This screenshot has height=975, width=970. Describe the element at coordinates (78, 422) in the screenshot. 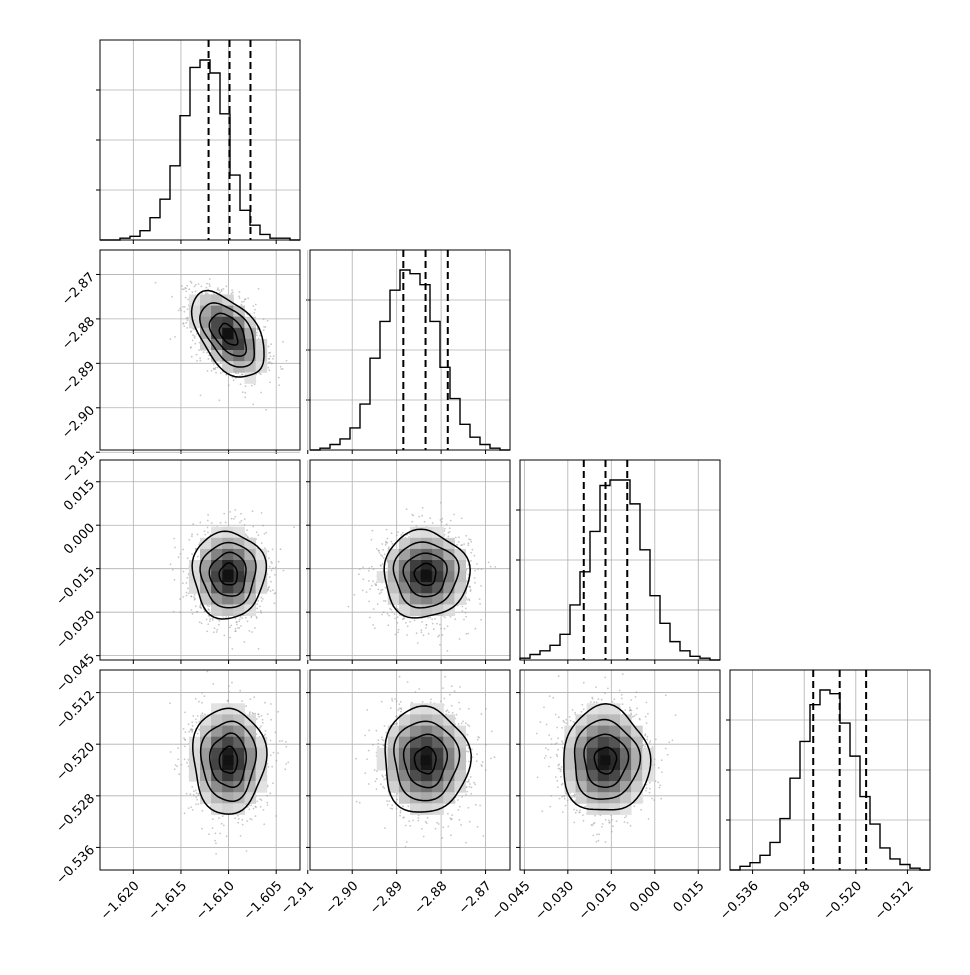

I see `y-tick-label: −2.90` at that location.